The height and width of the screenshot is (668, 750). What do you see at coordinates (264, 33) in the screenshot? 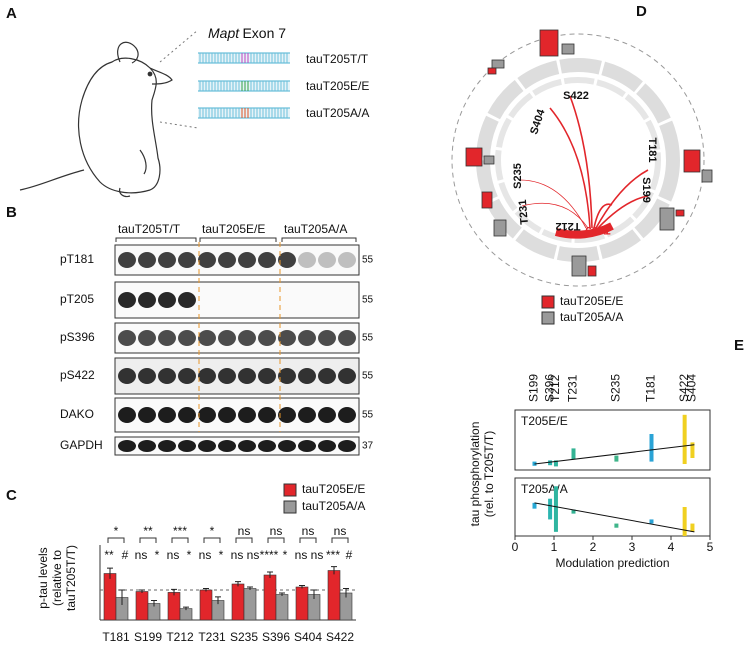
I see `exon: Exon 7` at bounding box center [264, 33].